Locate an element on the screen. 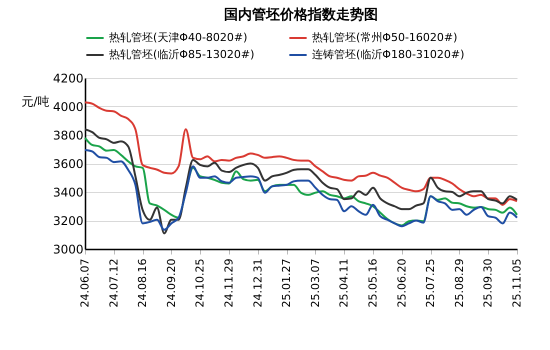 Image resolution: width=550 pixels, height=350 pixels. y-tick-label: 3400 is located at coordinates (68, 193).